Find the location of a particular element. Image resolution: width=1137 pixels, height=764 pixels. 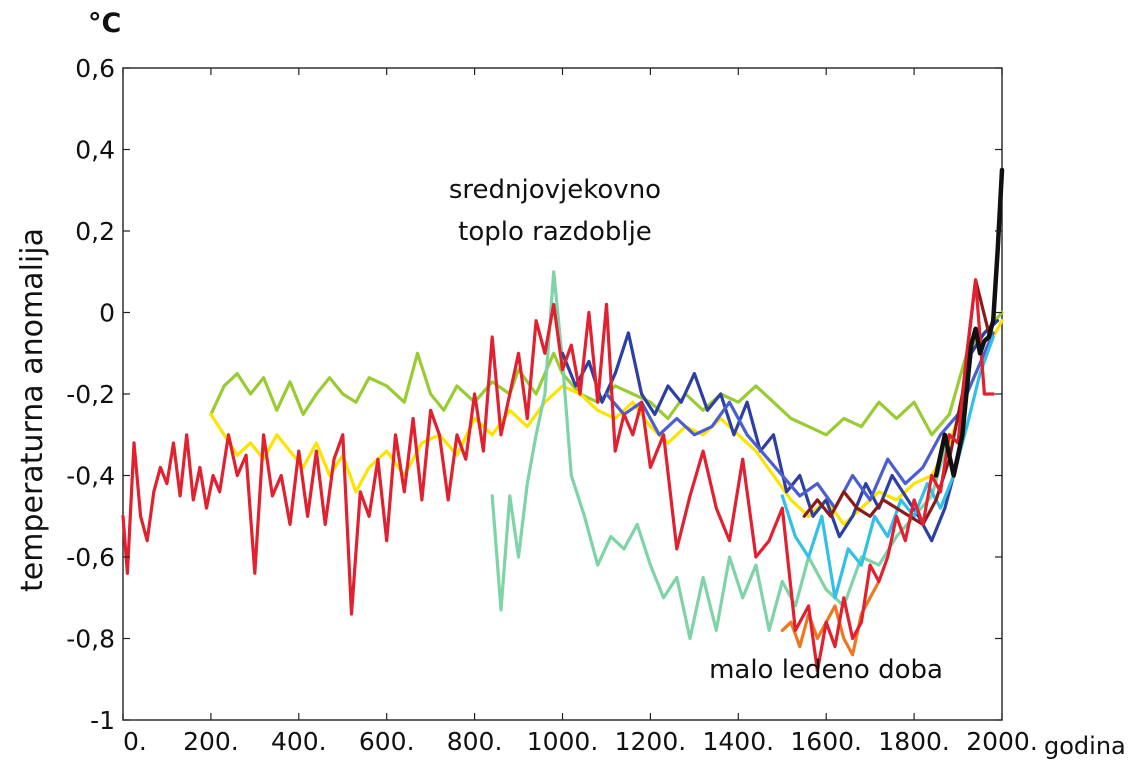

x-tick-label: 800. is located at coordinates (475, 741).